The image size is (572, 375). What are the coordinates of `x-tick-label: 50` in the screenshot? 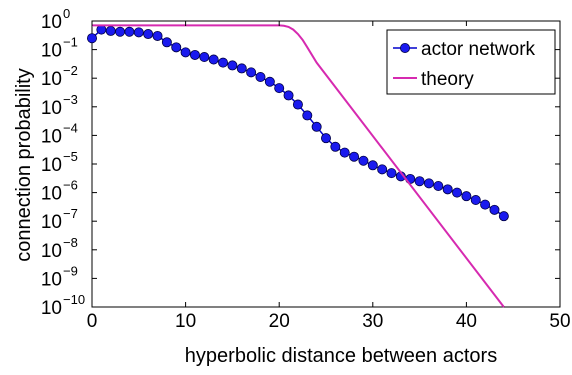 It's located at (559, 321).